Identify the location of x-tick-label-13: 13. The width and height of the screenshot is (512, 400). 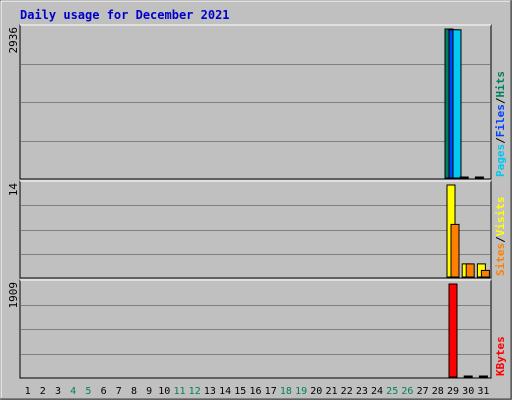
(210, 391).